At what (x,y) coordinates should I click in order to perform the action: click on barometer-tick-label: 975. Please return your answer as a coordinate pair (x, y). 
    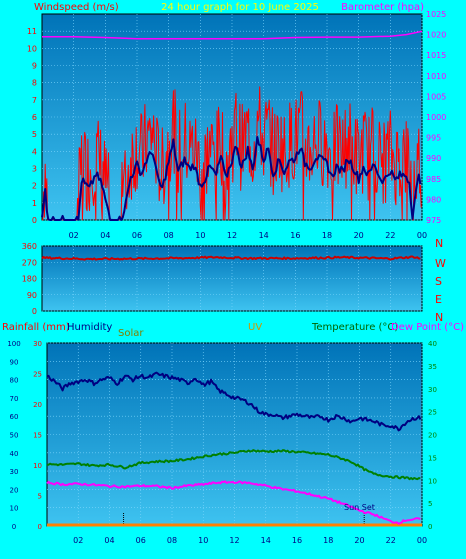
    Looking at the image, I should click on (433, 220).